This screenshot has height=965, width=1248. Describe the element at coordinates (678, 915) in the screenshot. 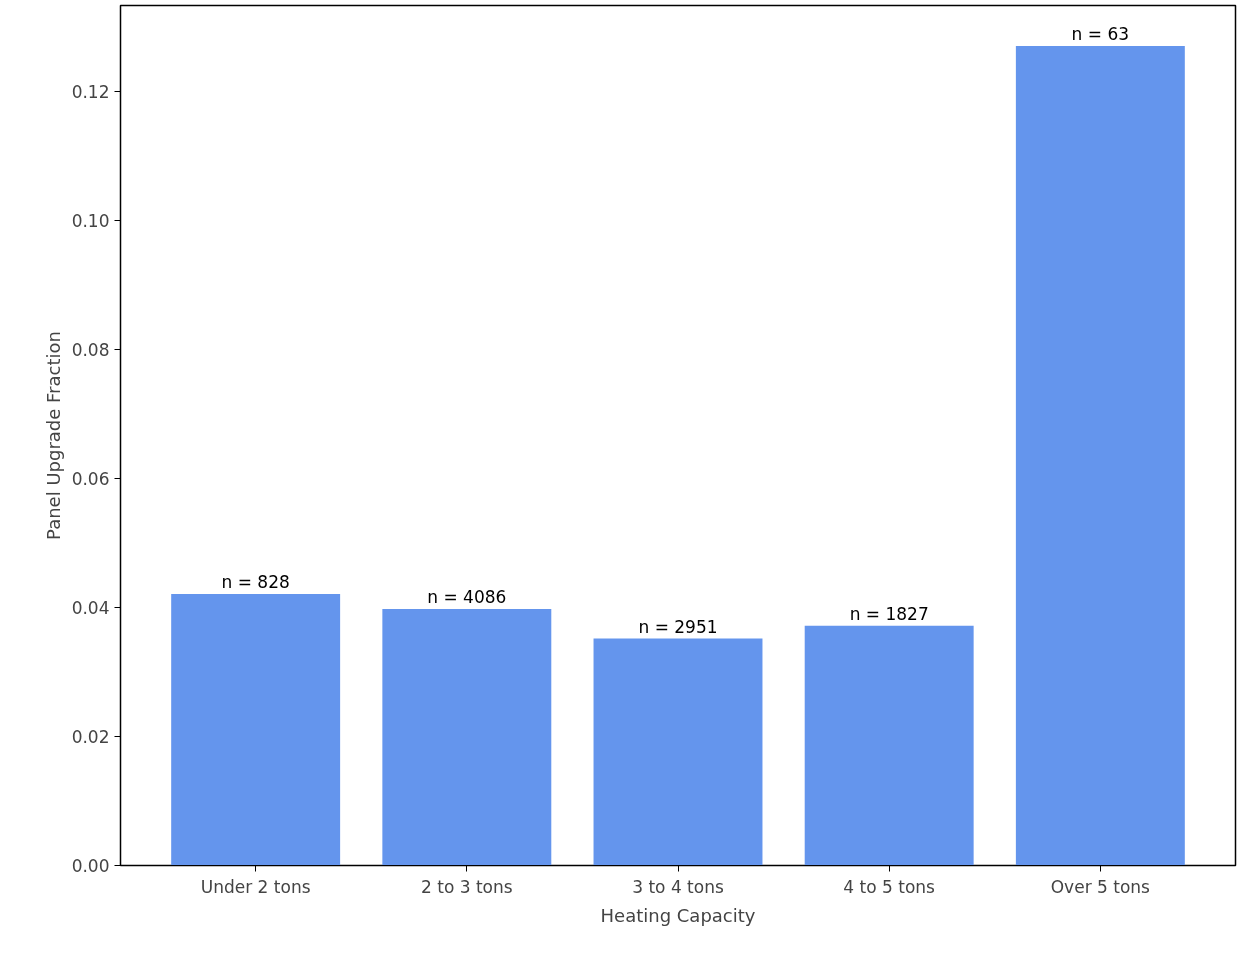

I see `x-axis-title: Heating Capacity` at that location.